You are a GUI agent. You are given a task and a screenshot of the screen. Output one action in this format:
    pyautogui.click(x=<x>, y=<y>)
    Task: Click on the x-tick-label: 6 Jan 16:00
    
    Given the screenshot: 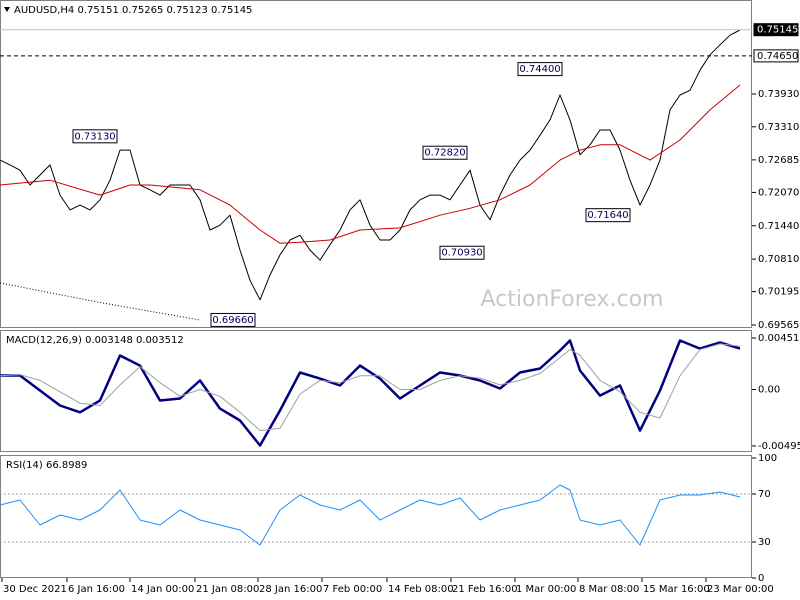 What is the action you would take?
    pyautogui.click(x=96, y=589)
    